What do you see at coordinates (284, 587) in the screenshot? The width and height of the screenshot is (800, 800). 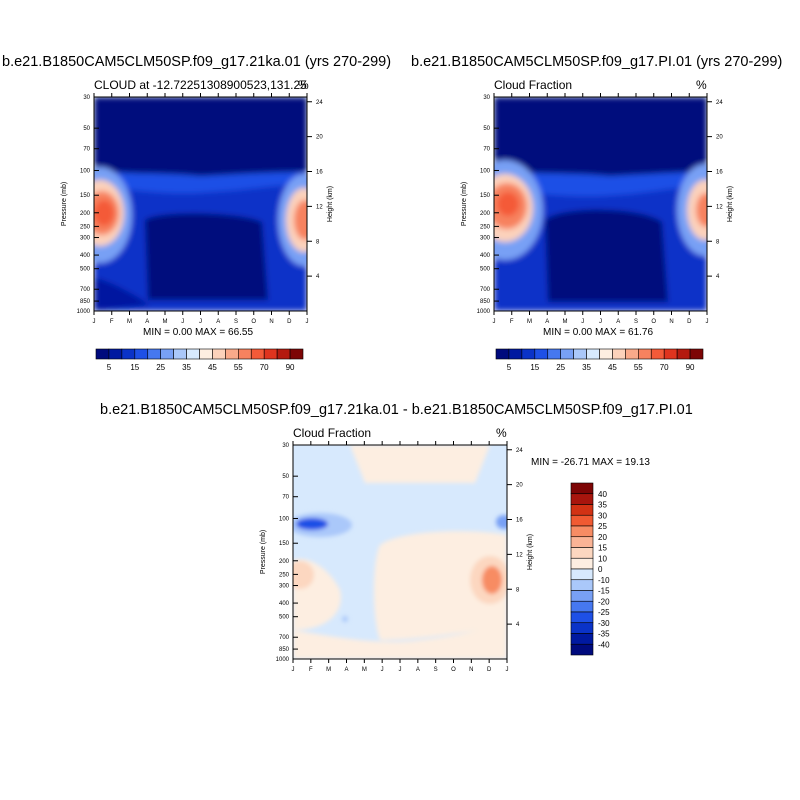 I see `panel-c-ytick-label: 300` at bounding box center [284, 587].